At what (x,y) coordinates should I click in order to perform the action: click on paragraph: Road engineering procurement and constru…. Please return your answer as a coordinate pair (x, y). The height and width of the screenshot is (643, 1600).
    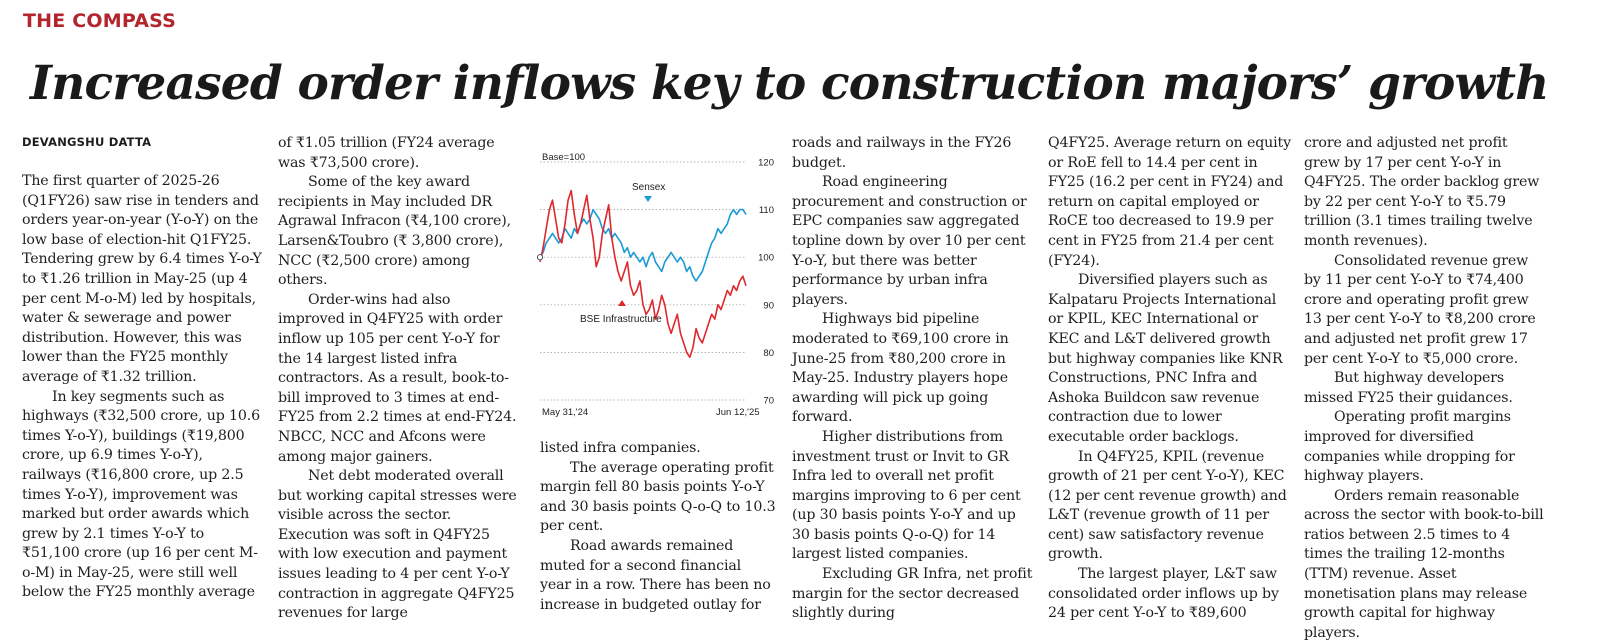
    Looking at the image, I should click on (909, 241).